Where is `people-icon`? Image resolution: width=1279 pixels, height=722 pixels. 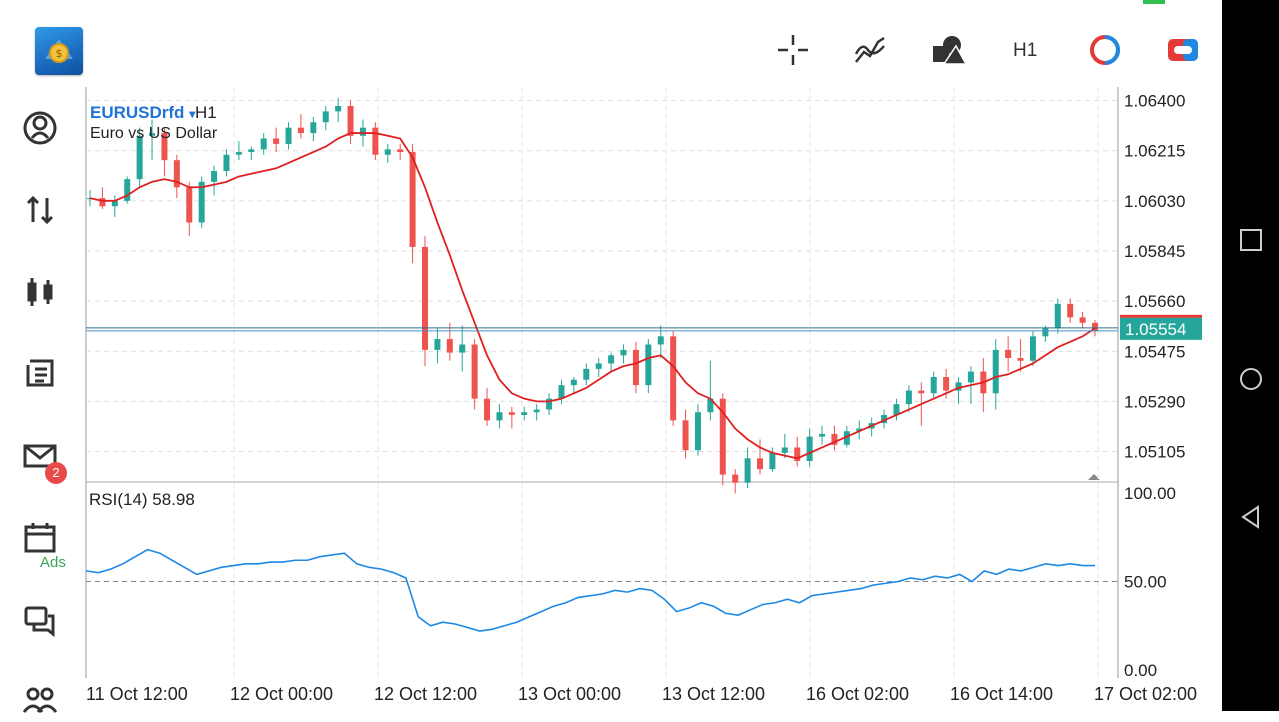
people-icon is located at coordinates (40, 702).